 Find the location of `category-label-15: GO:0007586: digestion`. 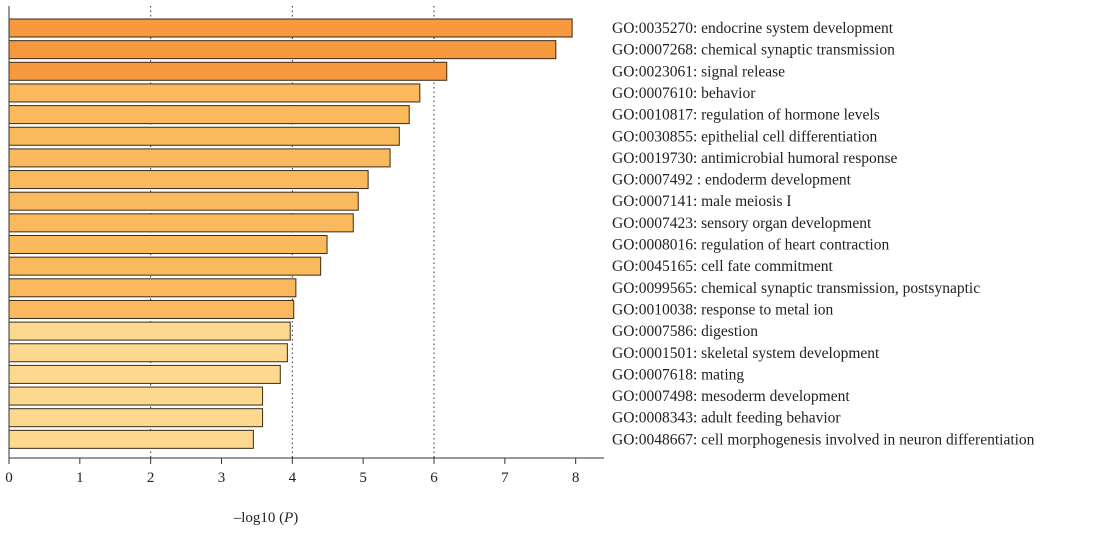

category-label-15: GO:0007586: digestion is located at coordinates (685, 331).